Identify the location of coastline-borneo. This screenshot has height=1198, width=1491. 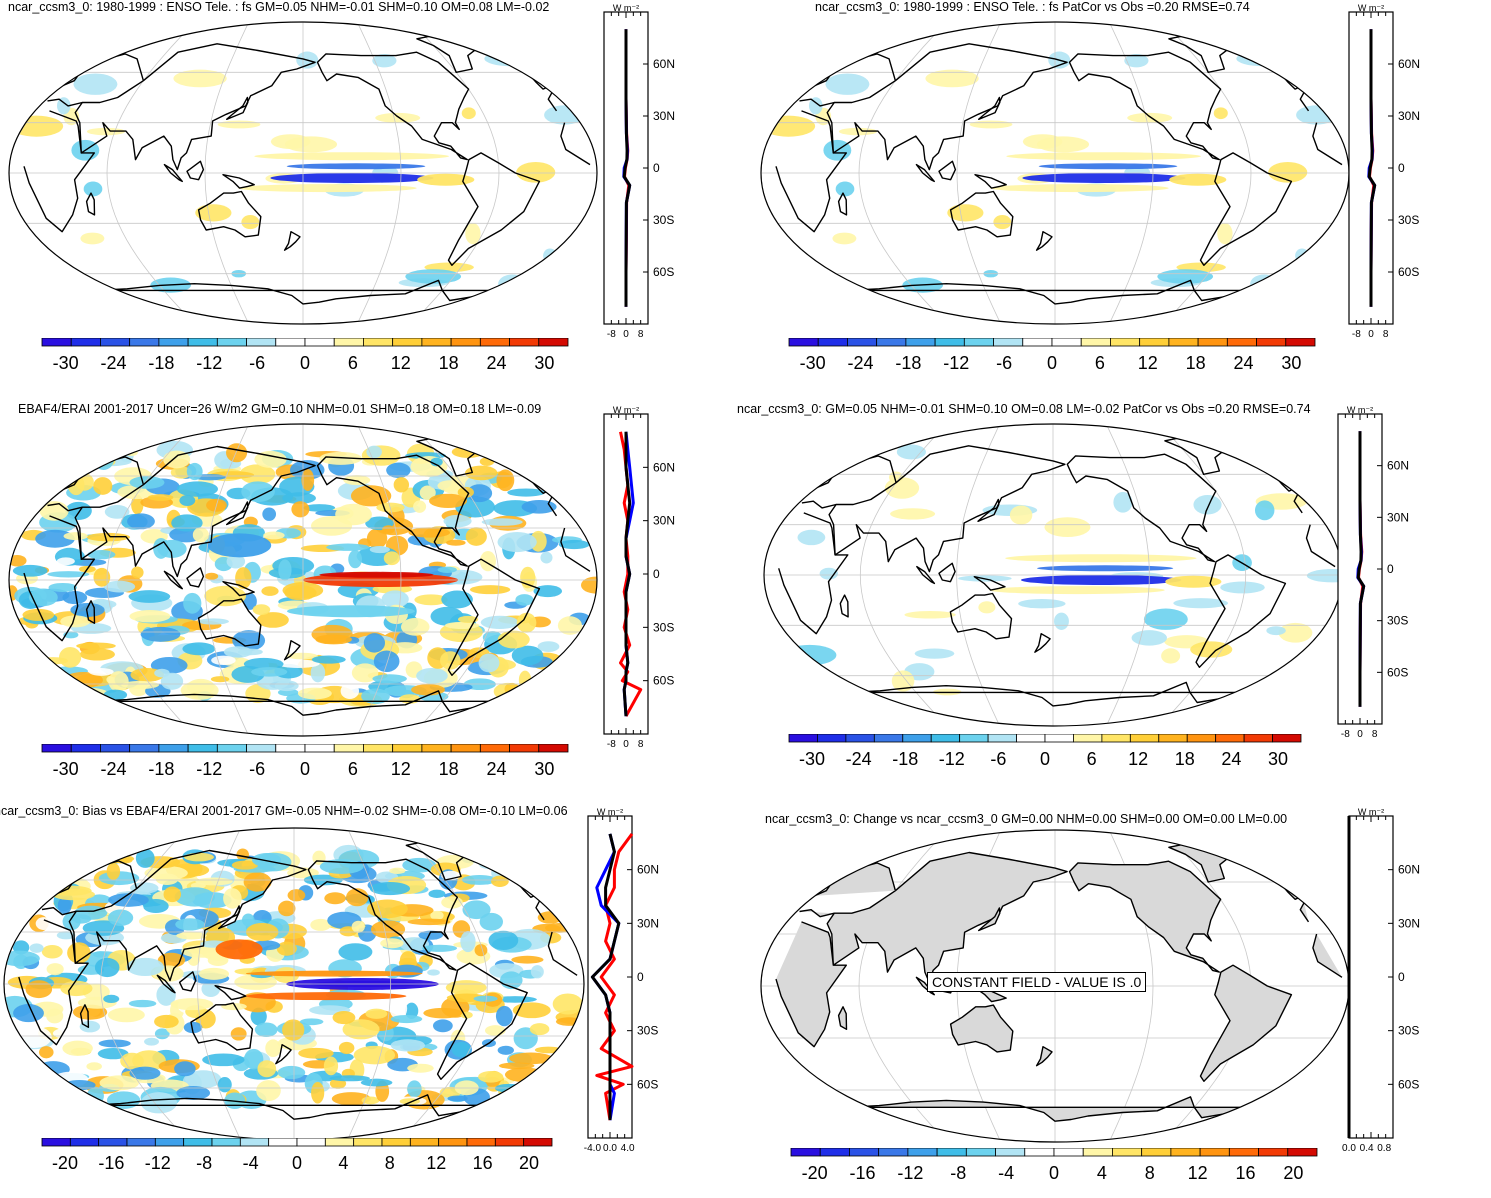
(947, 572).